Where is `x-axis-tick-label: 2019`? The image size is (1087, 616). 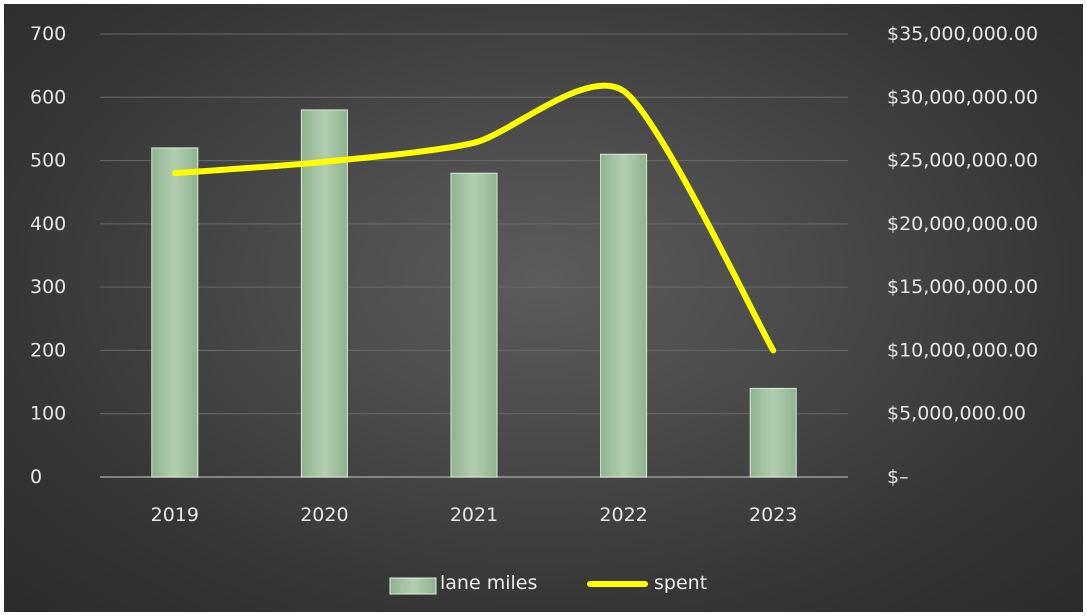
x-axis-tick-label: 2019 is located at coordinates (175, 515).